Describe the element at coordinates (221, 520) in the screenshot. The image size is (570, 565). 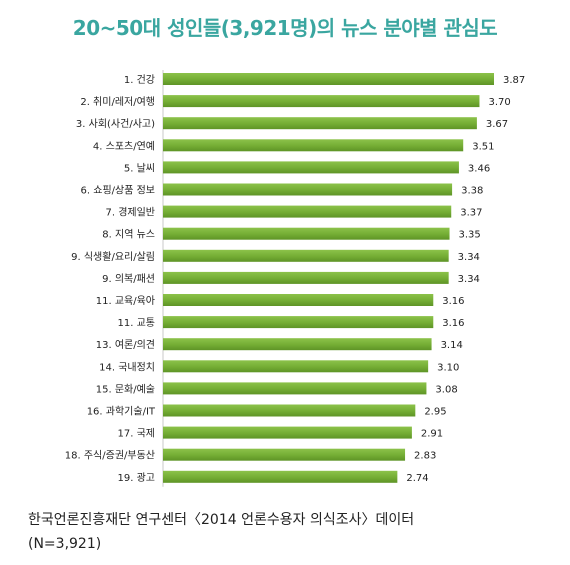
I see `source-line-1: 한국언론진흥재단 연구센터〈2014 언론수용자 의식조사〉데이터` at that location.